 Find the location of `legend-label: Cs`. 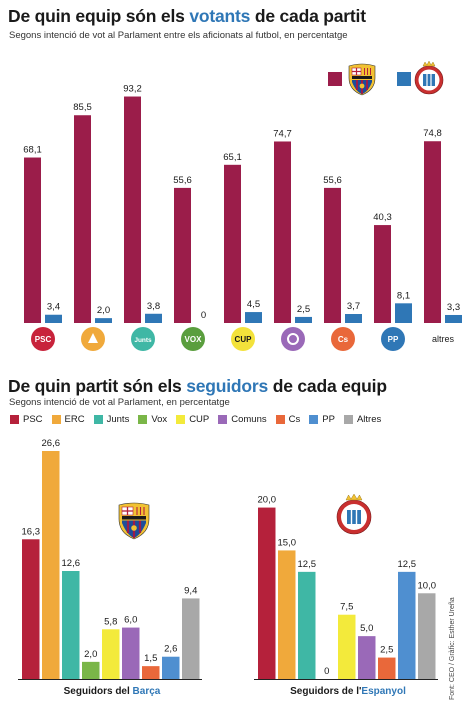

legend-label: Cs is located at coordinates (294, 419).